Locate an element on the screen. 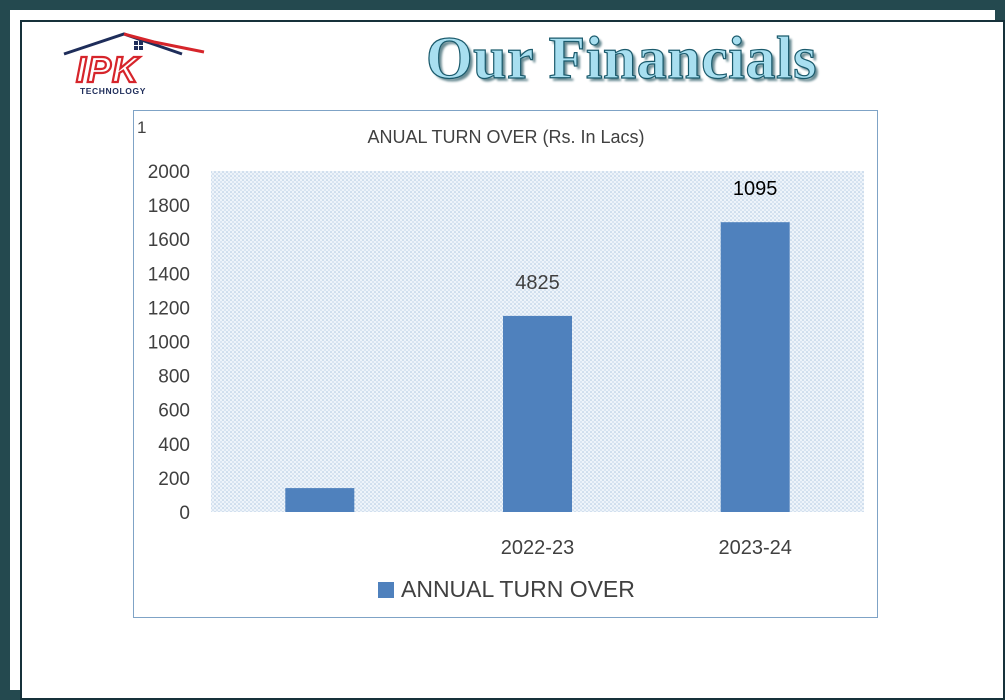 This screenshot has width=1005, height=700. data-label: 4825 is located at coordinates (537, 283).